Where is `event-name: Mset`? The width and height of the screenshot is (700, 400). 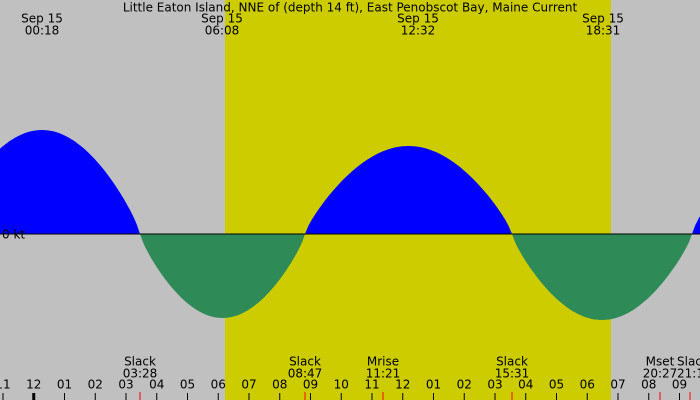 event-name: Mset is located at coordinates (660, 362).